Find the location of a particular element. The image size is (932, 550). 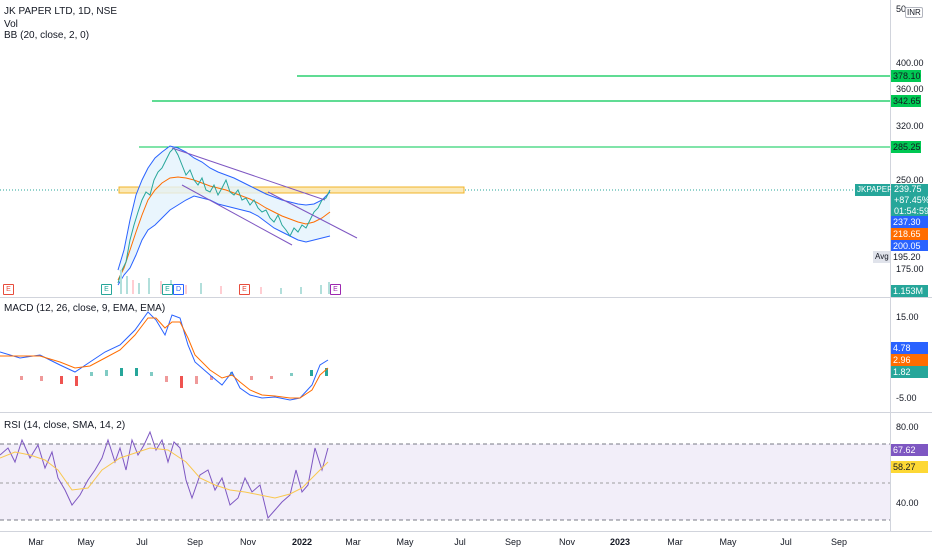

signal-line is located at coordinates (164, 358).